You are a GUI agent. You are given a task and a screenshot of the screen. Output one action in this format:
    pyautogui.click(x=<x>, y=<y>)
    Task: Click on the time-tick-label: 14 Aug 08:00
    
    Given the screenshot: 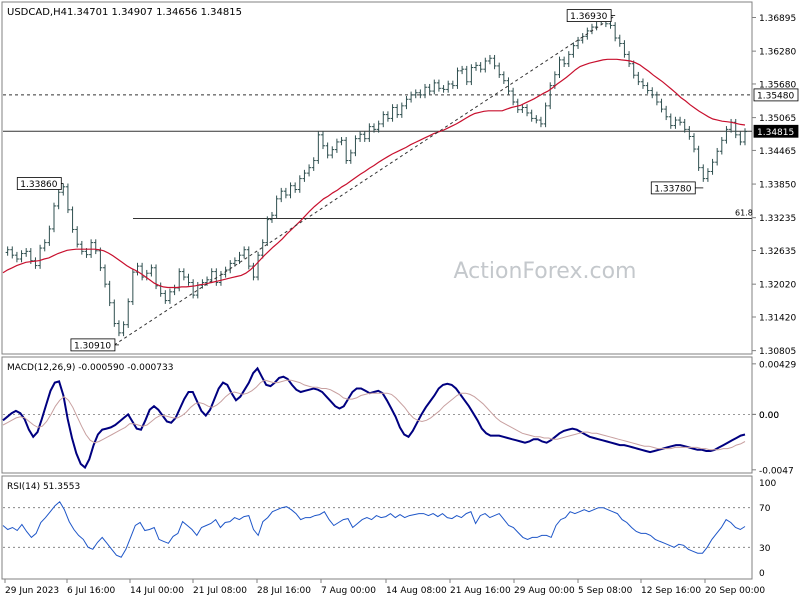 What is the action you would take?
    pyautogui.click(x=416, y=591)
    